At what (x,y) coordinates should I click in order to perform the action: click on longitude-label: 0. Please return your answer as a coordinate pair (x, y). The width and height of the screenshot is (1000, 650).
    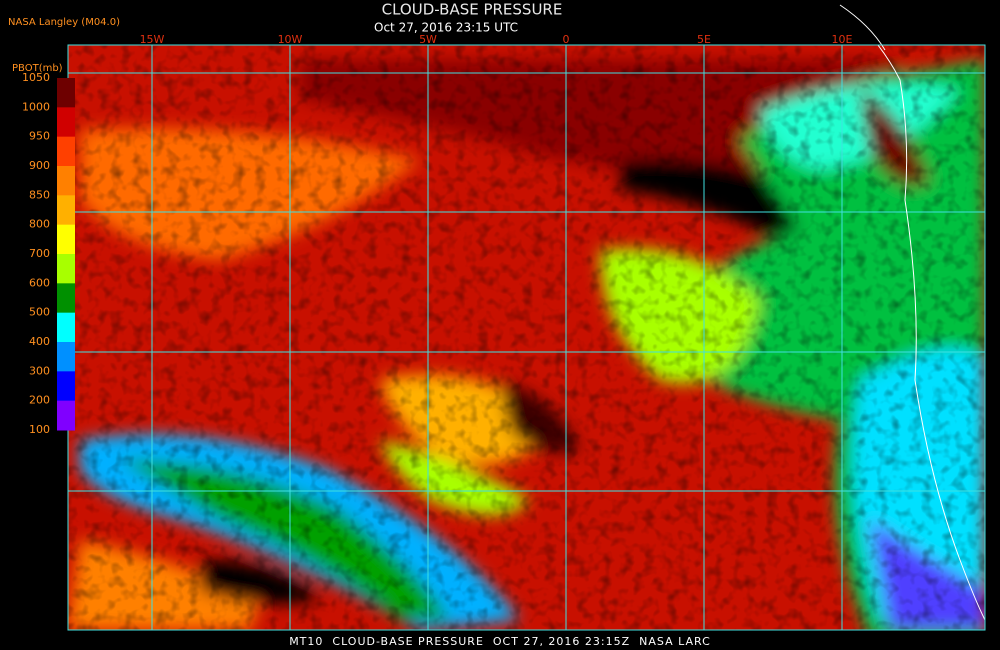
    Looking at the image, I should click on (566, 39).